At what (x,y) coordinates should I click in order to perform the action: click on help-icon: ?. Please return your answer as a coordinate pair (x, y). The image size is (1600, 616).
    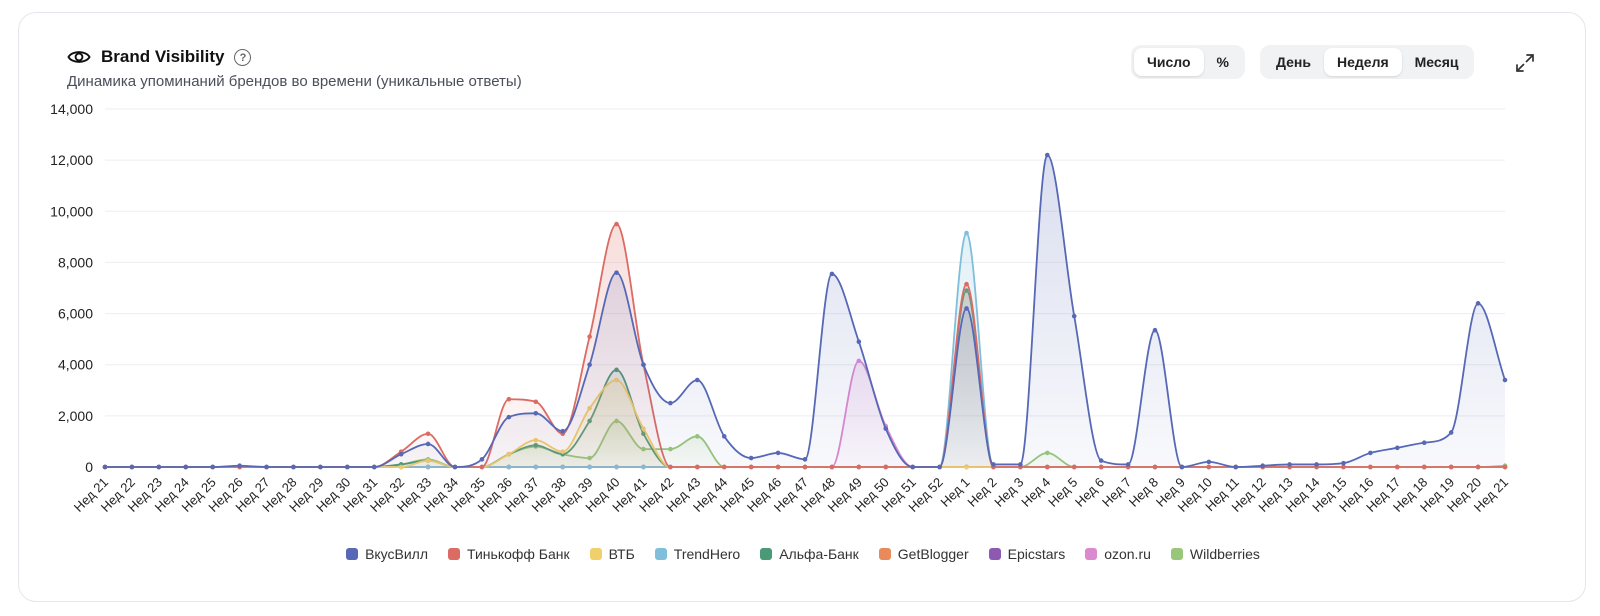
    Looking at the image, I should click on (243, 57).